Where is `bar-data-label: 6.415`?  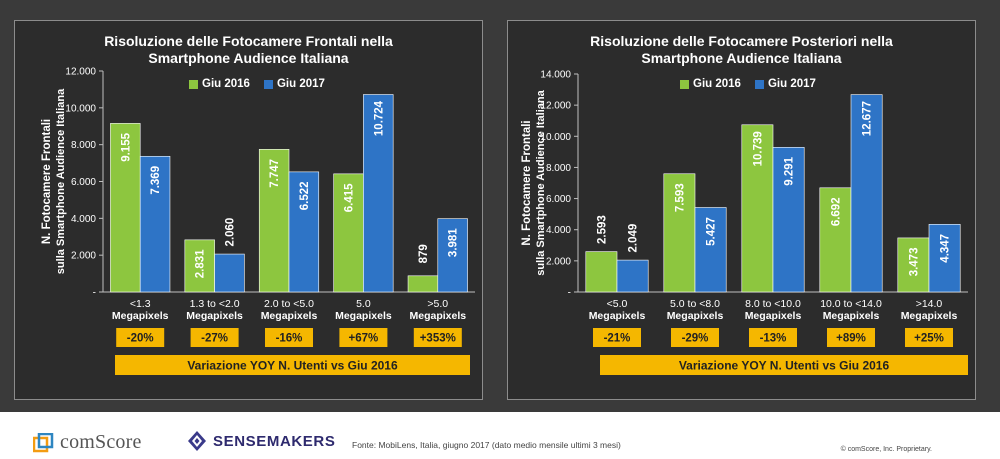
bar-data-label: 6.415 is located at coordinates (350, 197).